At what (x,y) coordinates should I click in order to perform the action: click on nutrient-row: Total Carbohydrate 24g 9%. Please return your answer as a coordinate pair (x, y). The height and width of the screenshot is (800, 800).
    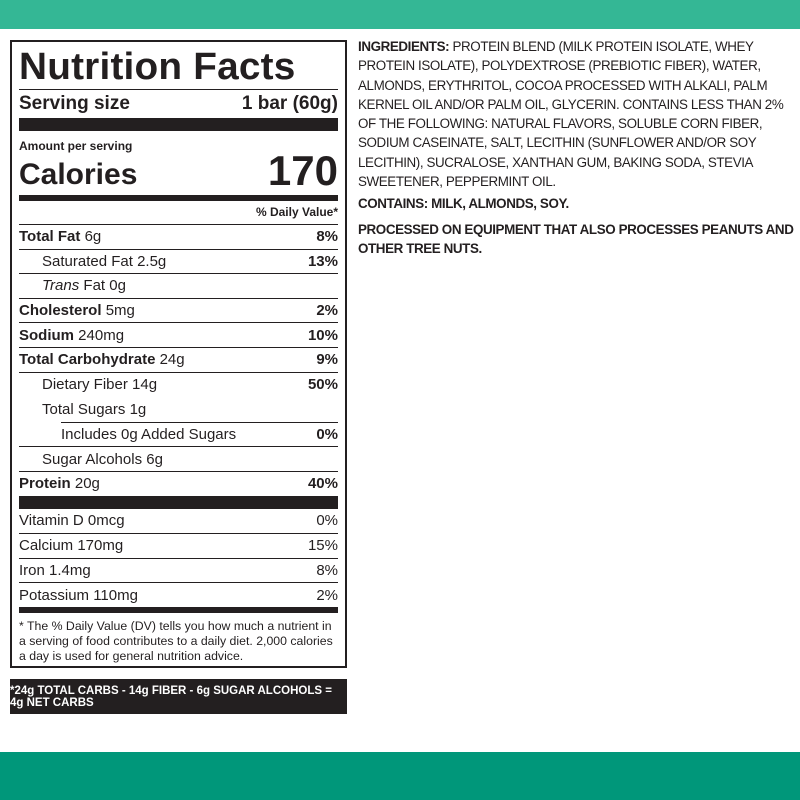
    Looking at the image, I should click on (178, 359).